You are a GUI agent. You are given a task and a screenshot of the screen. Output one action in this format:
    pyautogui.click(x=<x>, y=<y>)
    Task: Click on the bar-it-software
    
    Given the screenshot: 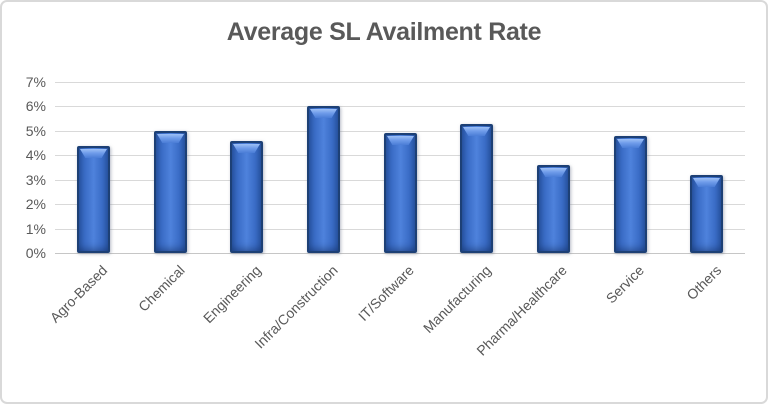 What is the action you would take?
    pyautogui.click(x=400, y=193)
    